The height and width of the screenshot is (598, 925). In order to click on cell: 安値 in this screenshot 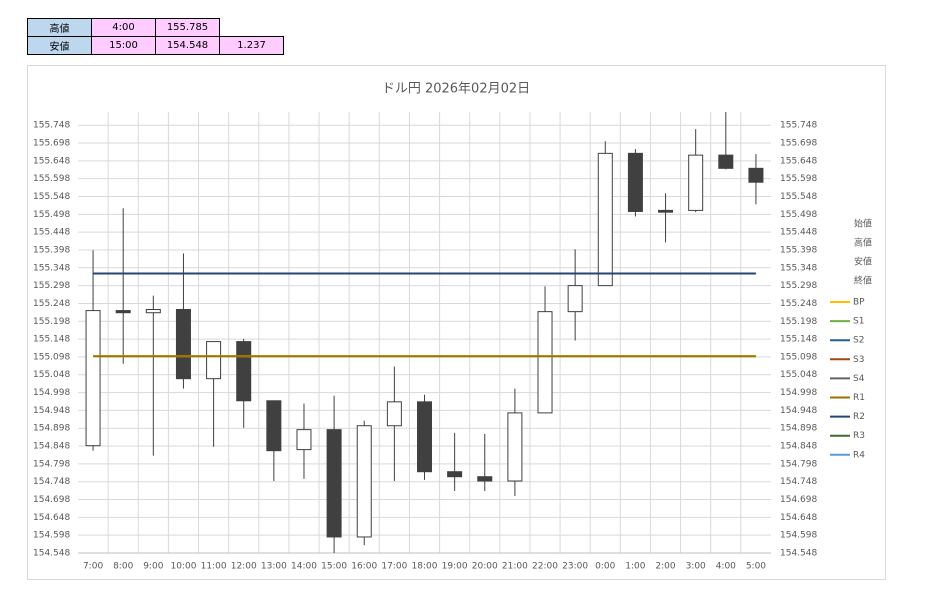, I will do `click(59, 45)`.